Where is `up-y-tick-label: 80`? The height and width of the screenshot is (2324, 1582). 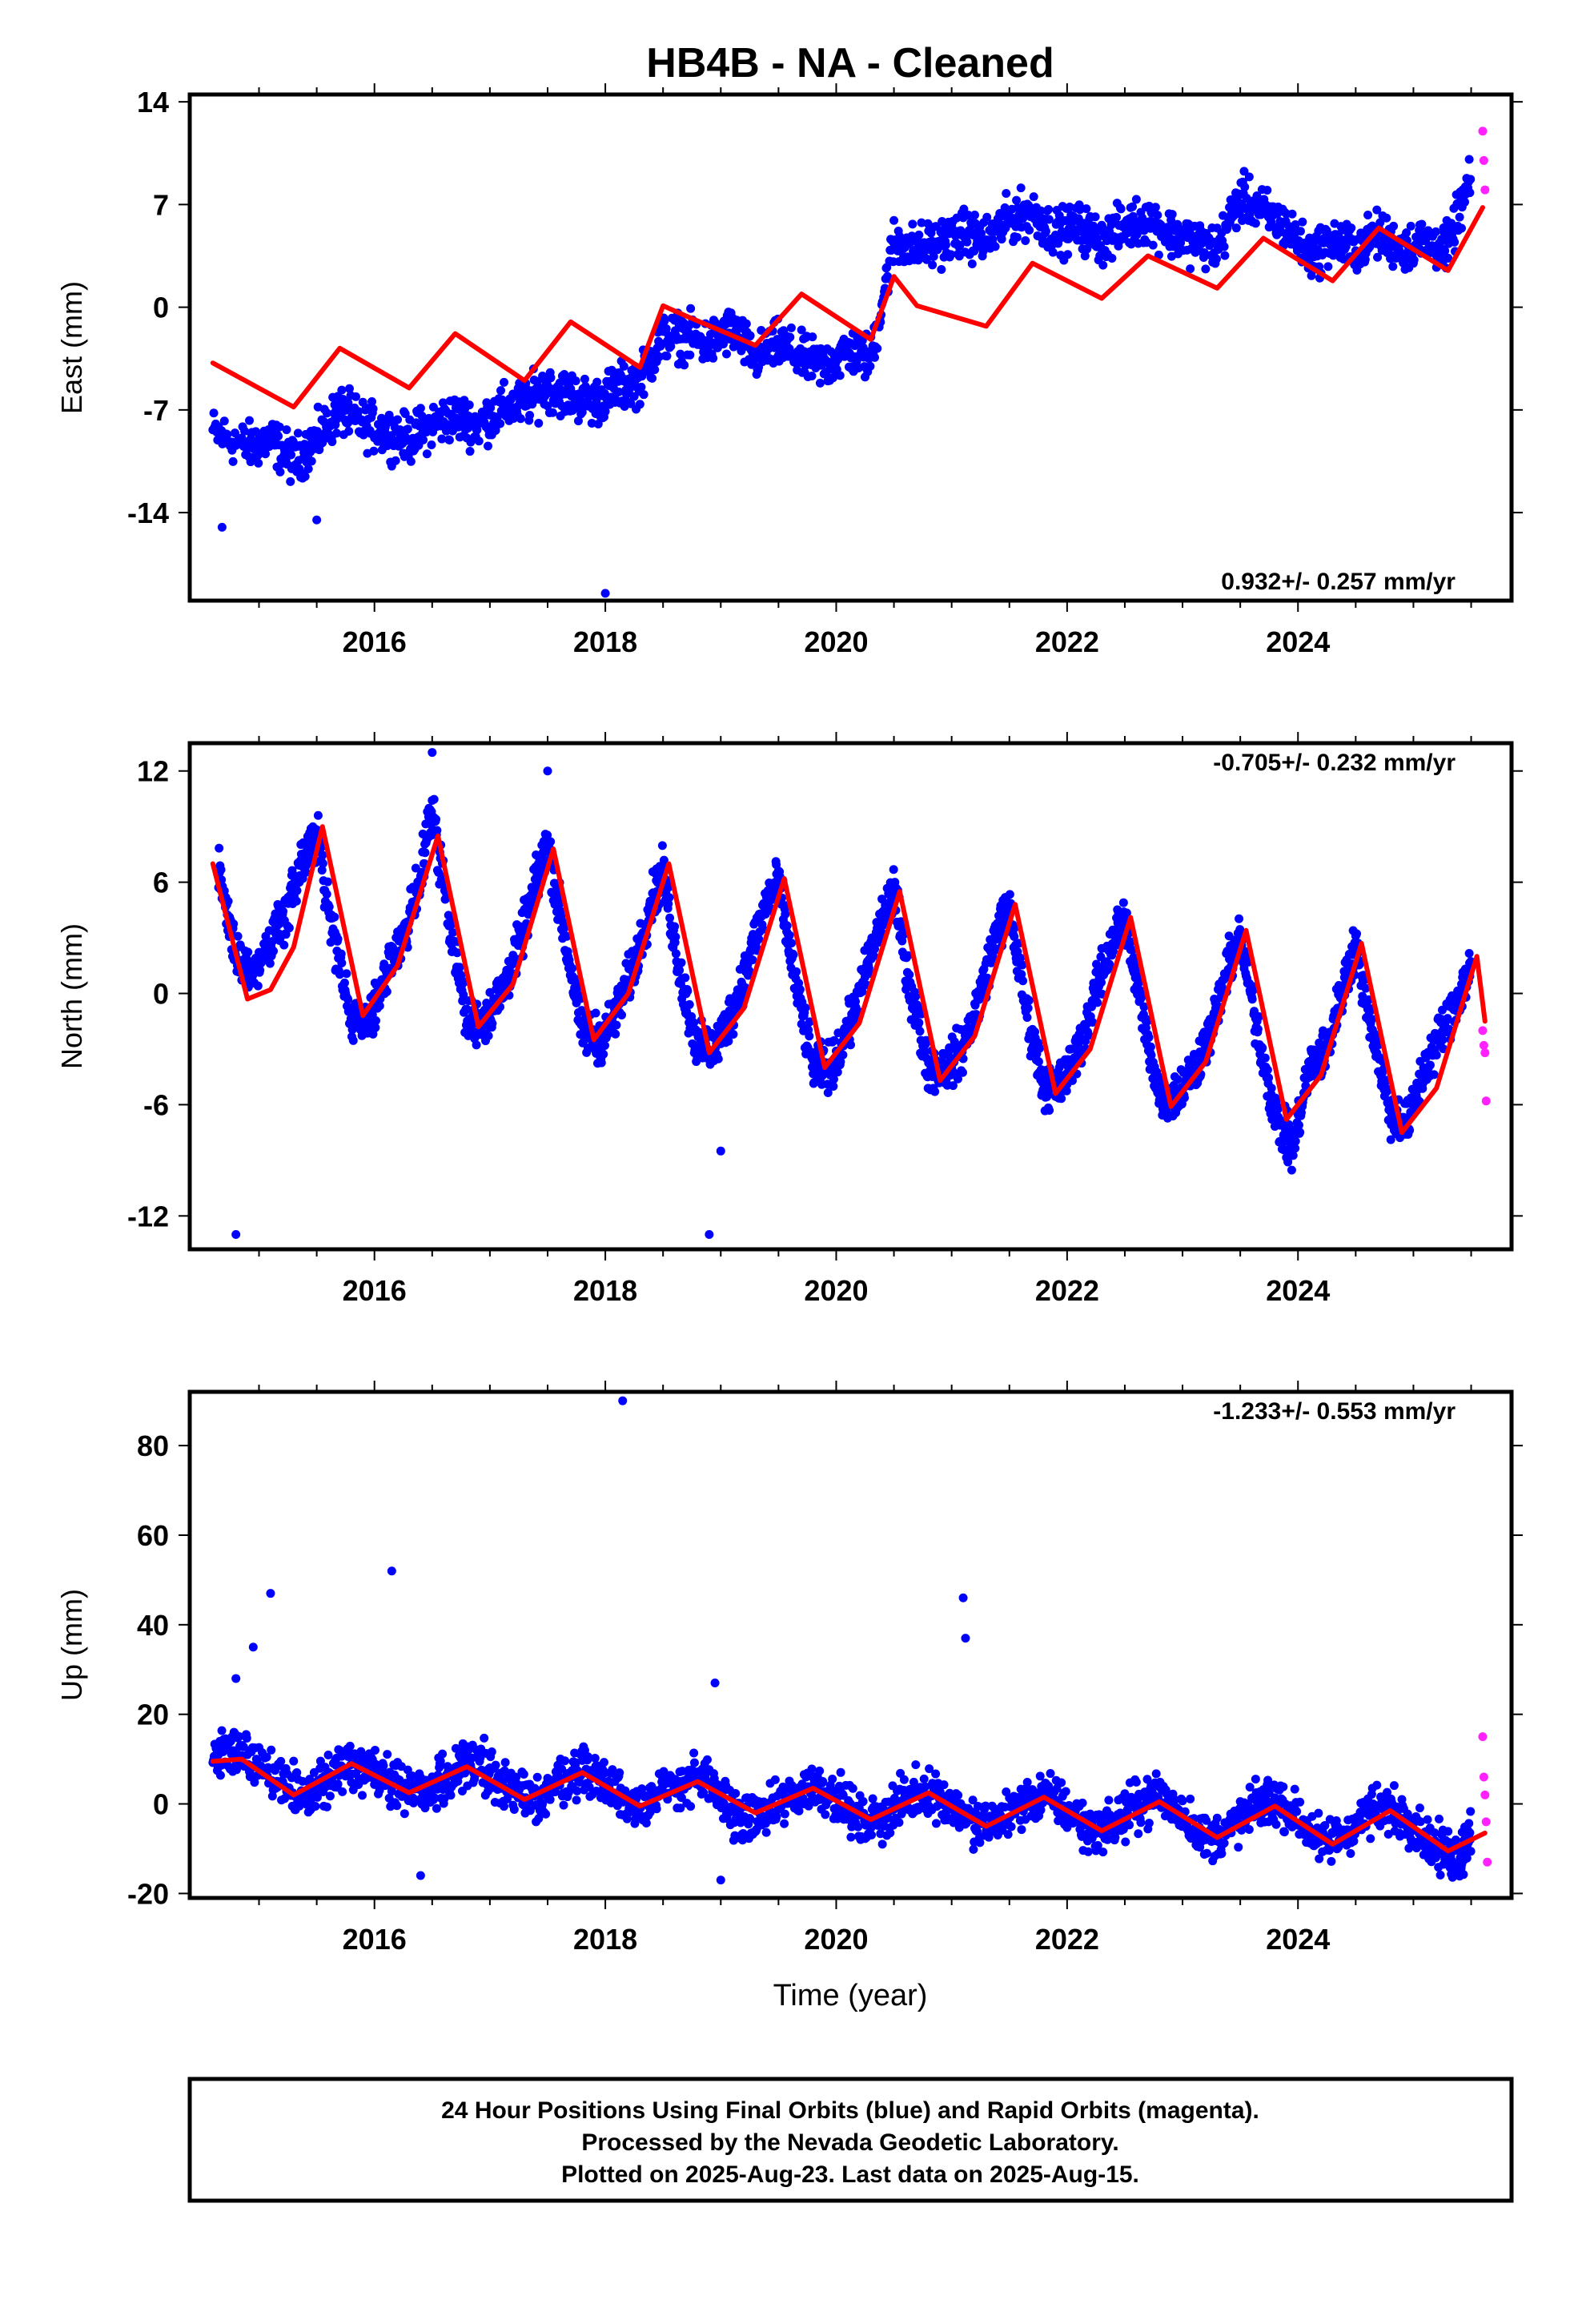
up-y-tick-label: 80 is located at coordinates (153, 1445).